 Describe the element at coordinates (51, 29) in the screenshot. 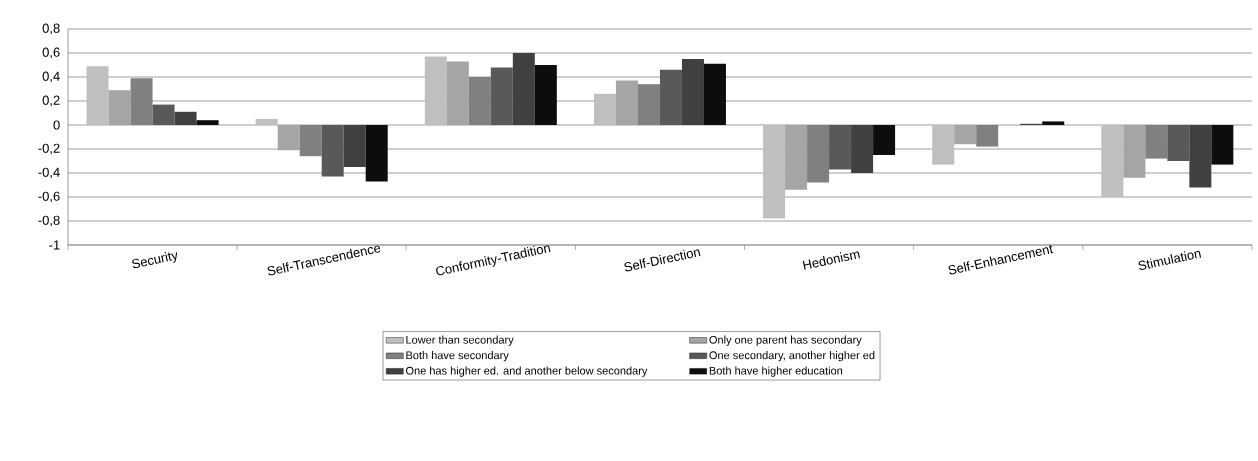

I see `y-tick-label: 0,8` at that location.